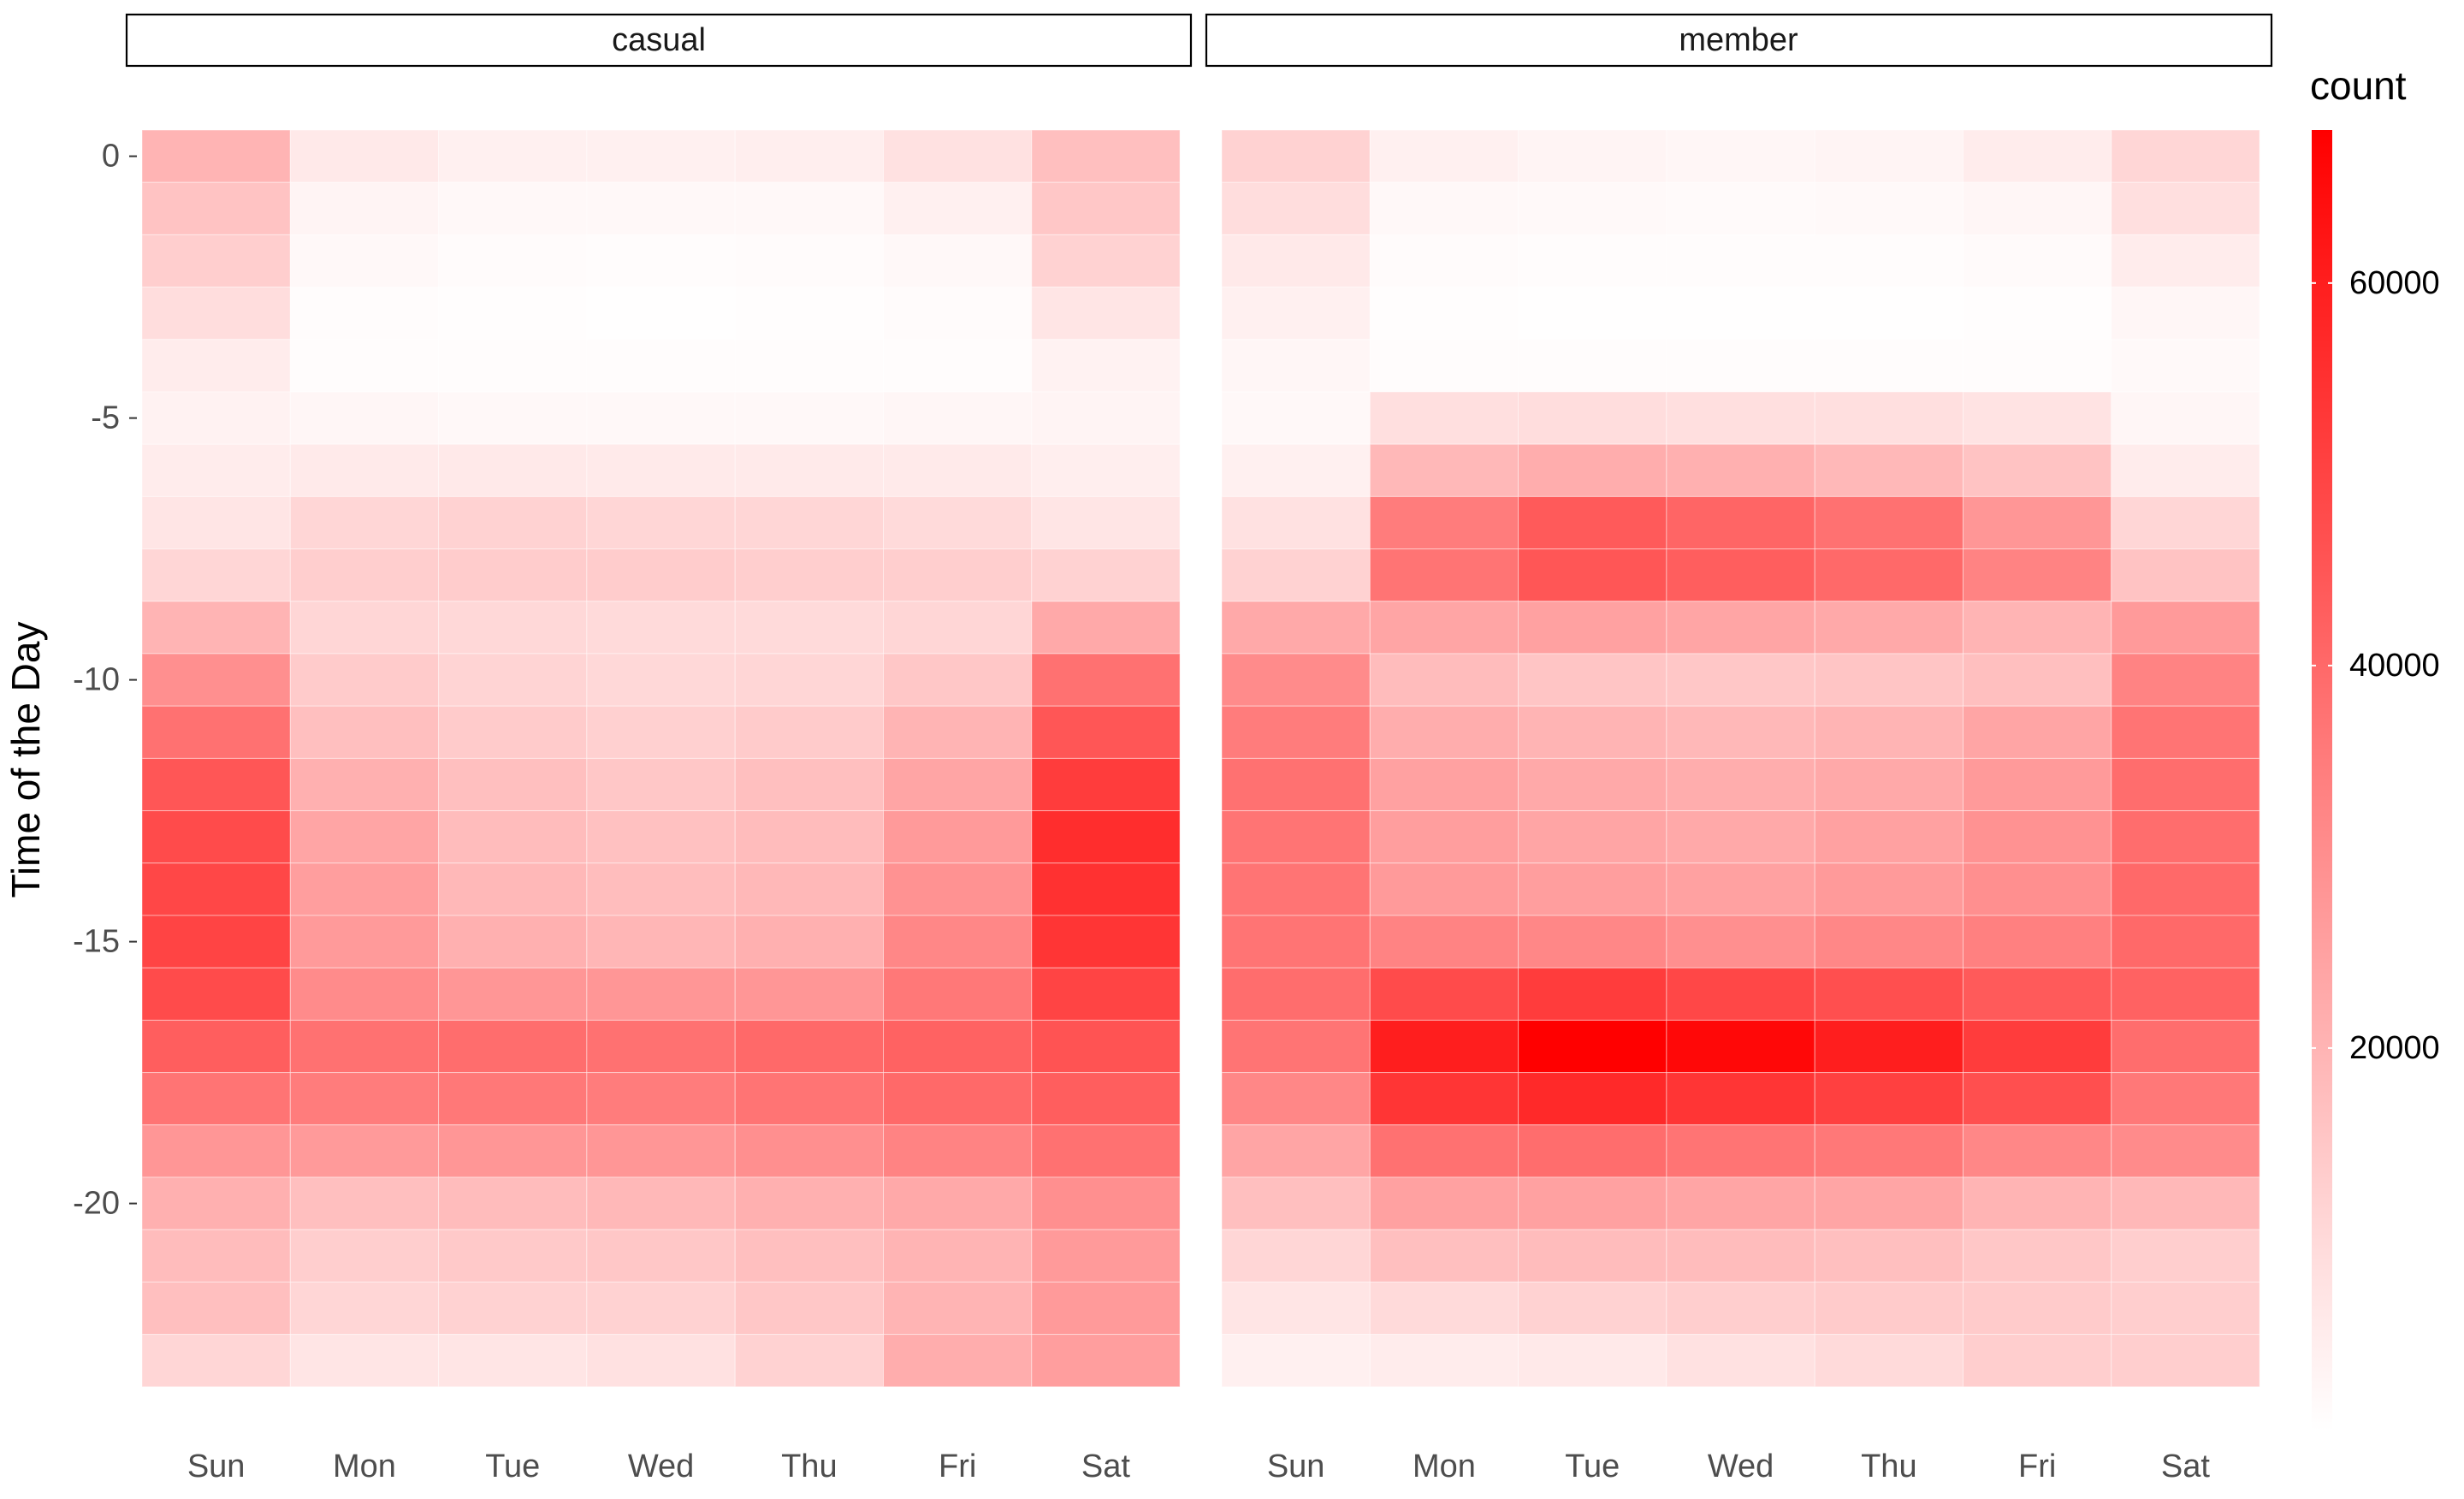  Describe the element at coordinates (2394, 666) in the screenshot. I see `legend-tick-label-1: 40000` at that location.